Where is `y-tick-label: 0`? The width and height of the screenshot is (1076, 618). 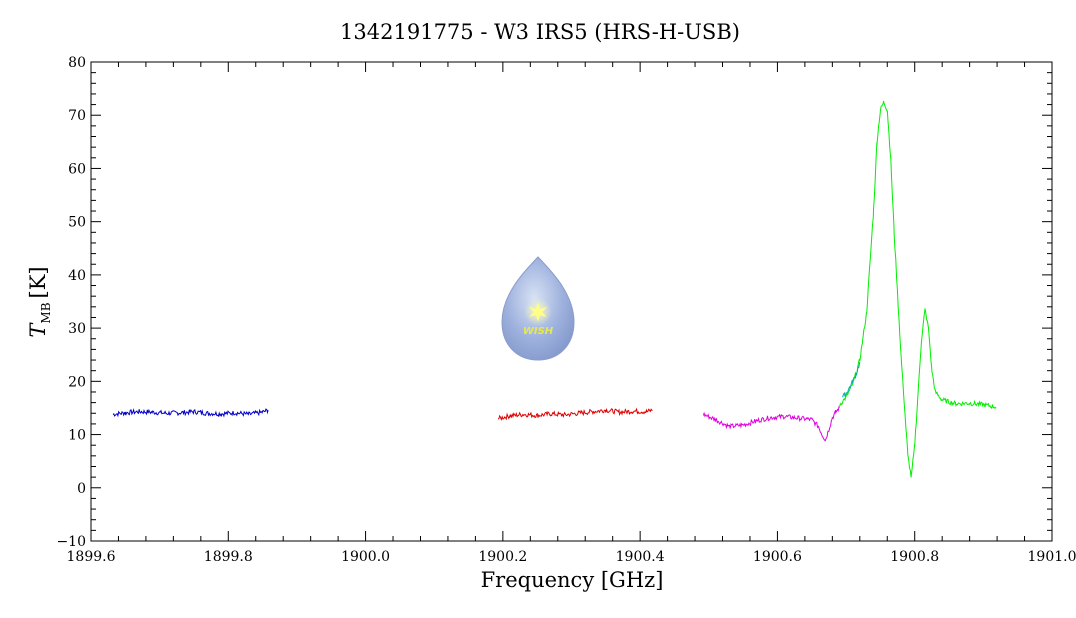
y-tick-label: 0 is located at coordinates (81, 489).